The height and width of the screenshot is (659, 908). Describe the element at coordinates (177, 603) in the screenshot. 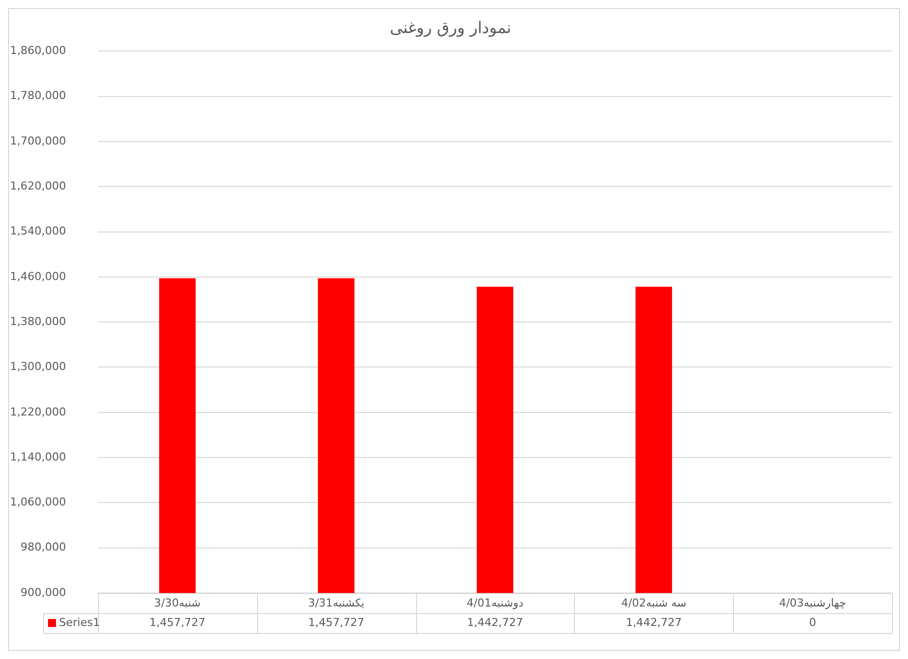

I see `x-tick-label: شنبه3/30` at that location.